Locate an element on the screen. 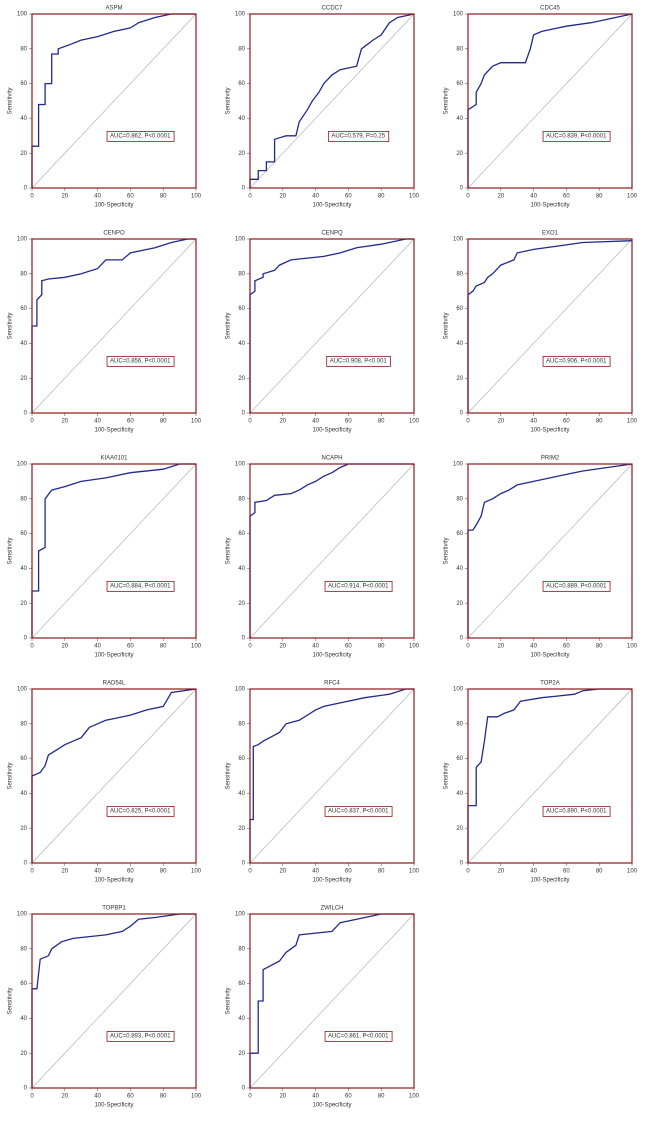 This screenshot has height=1125, width=656. panel-title: KIAA0101 is located at coordinates (114, 459).